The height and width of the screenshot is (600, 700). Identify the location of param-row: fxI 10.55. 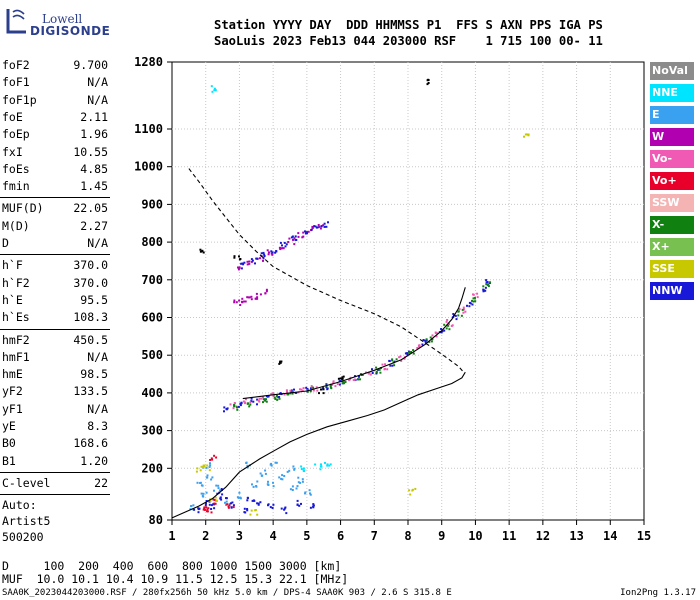
(55, 153).